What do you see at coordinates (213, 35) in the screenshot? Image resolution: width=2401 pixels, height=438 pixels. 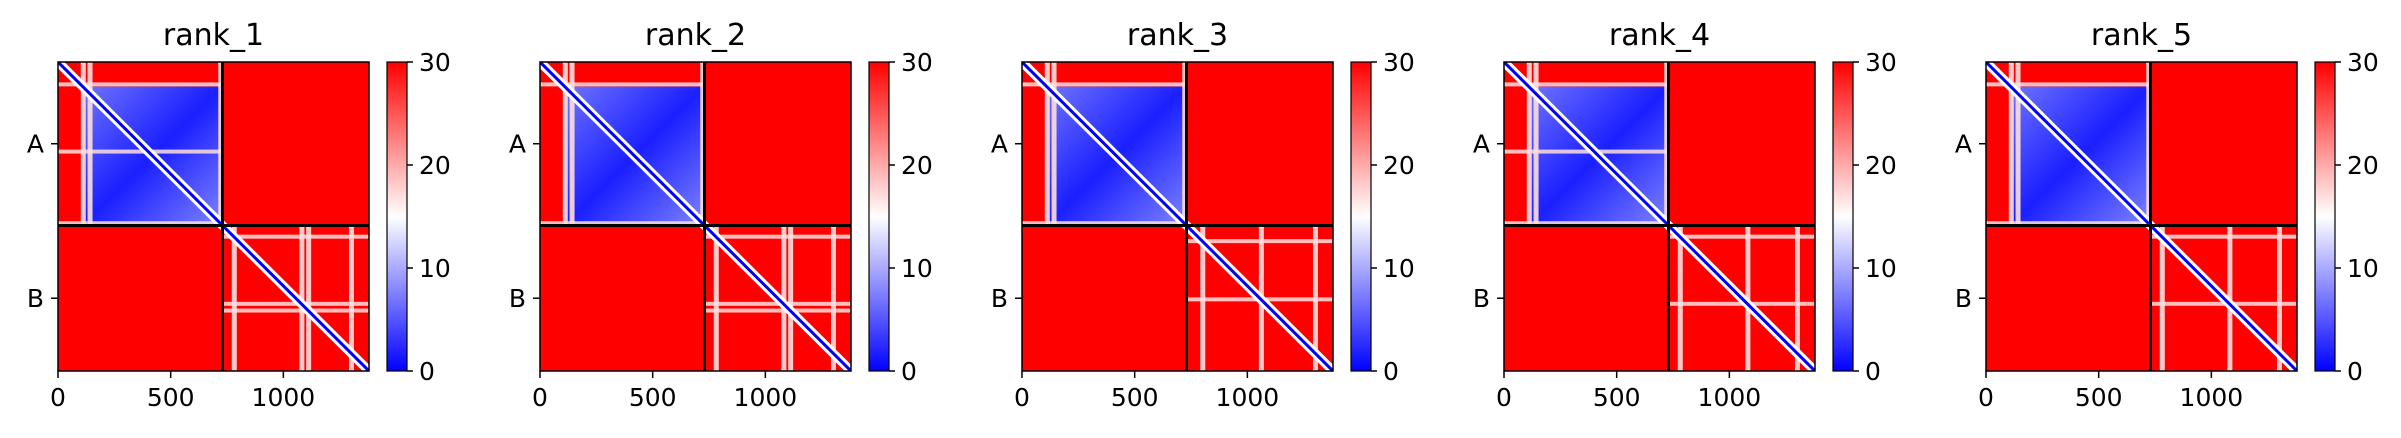 I see `panel-title: rank_1` at bounding box center [213, 35].